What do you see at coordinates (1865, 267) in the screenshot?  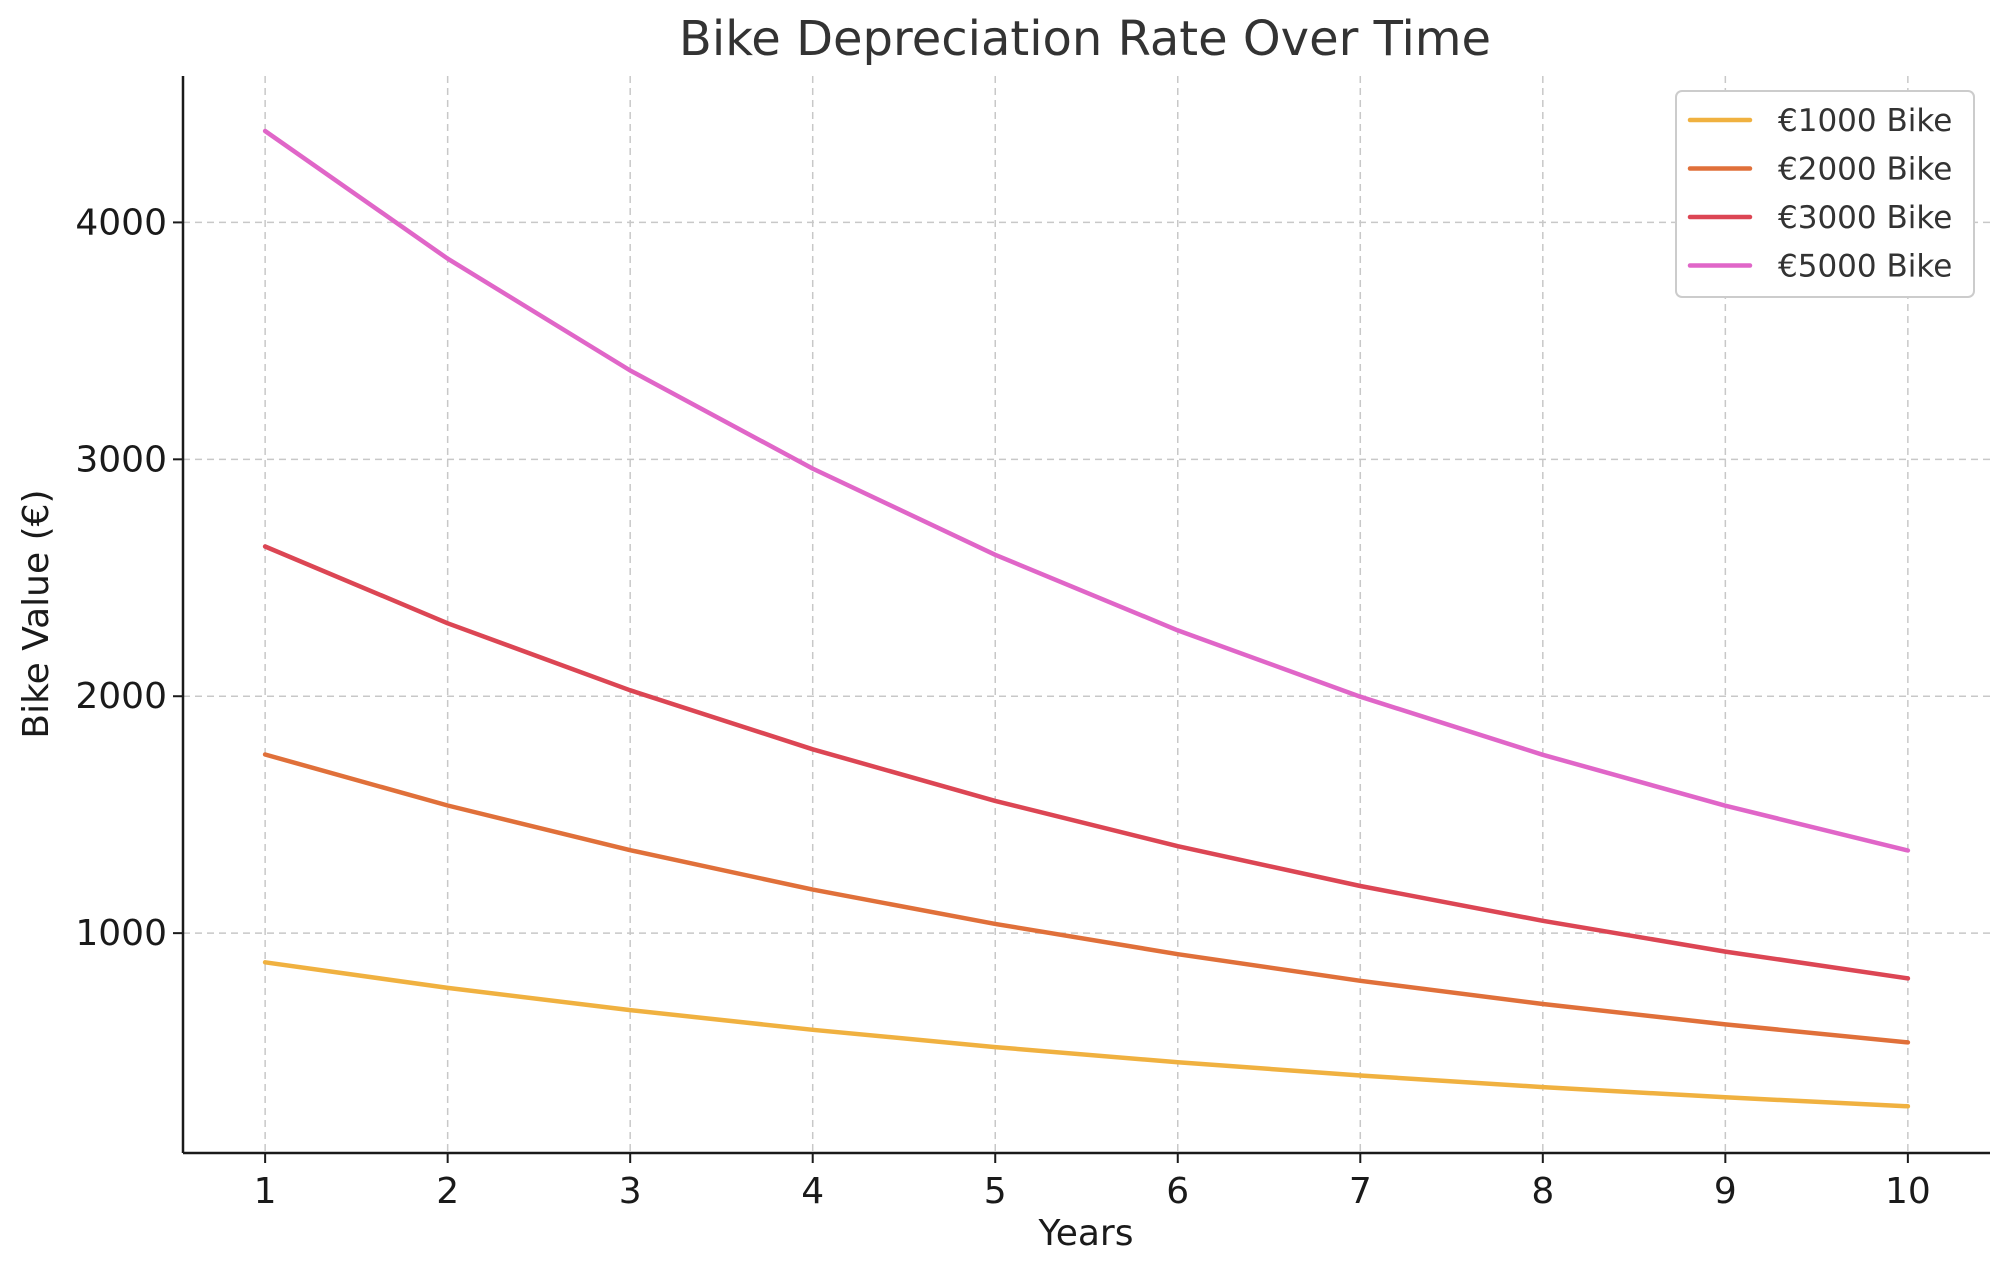 I see `legend-label: €5000 Bike` at bounding box center [1865, 267].